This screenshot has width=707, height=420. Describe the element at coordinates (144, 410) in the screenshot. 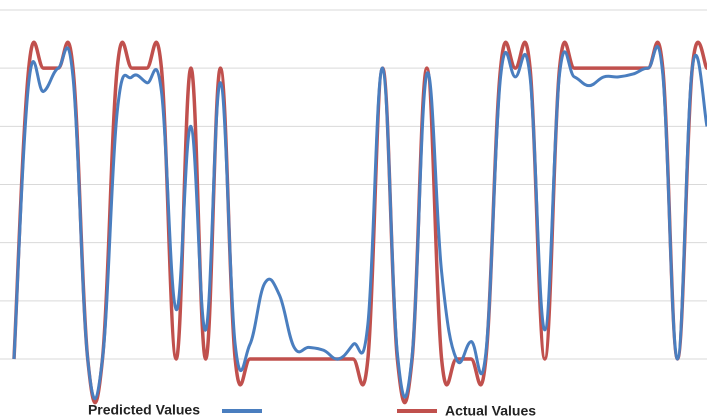

I see `legend-label: Predicted Values` at that location.